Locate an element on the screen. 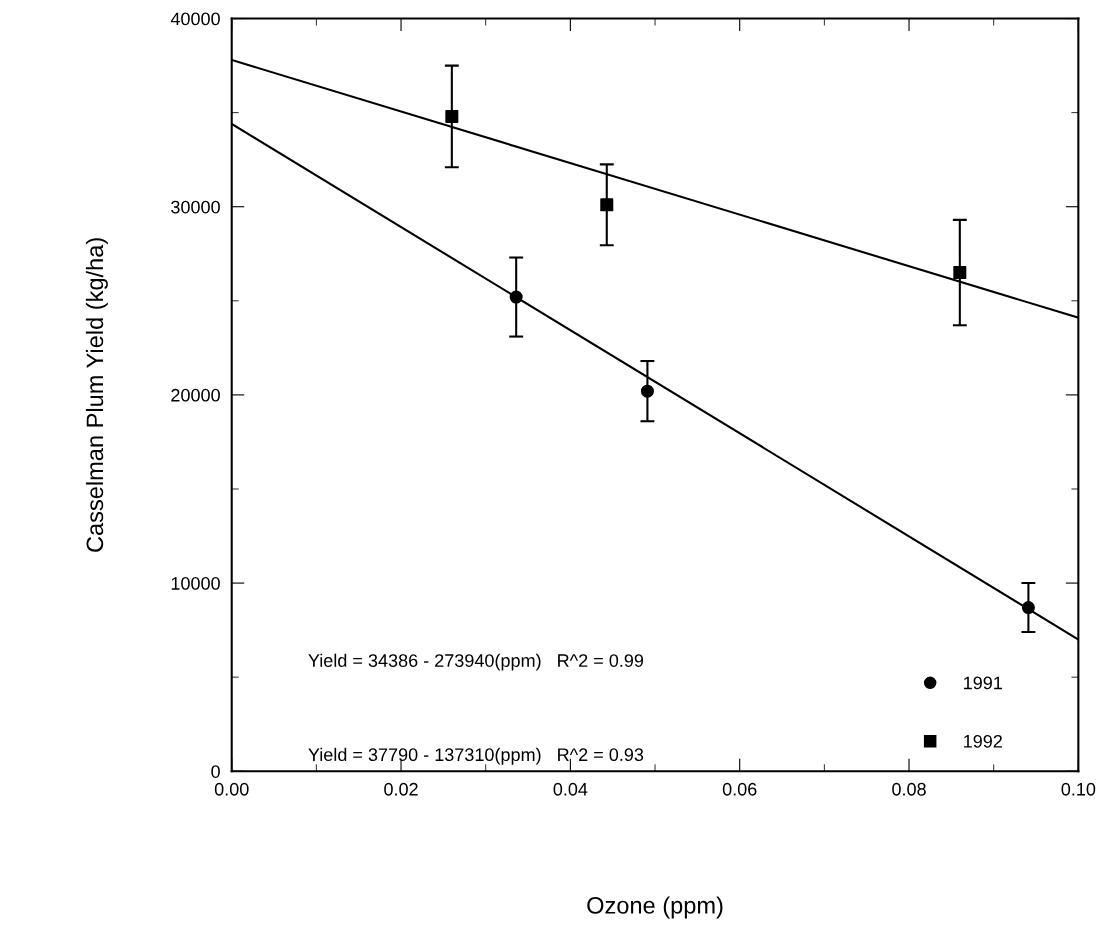  y-tick-label: 40000 is located at coordinates (195, 19).